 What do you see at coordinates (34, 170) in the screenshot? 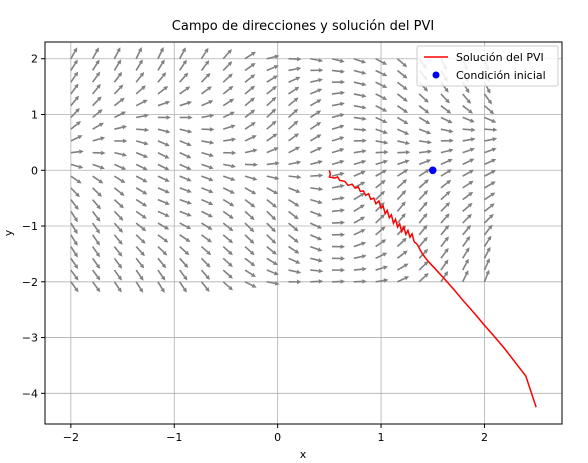
I see `y-tick-label: 0` at bounding box center [34, 170].